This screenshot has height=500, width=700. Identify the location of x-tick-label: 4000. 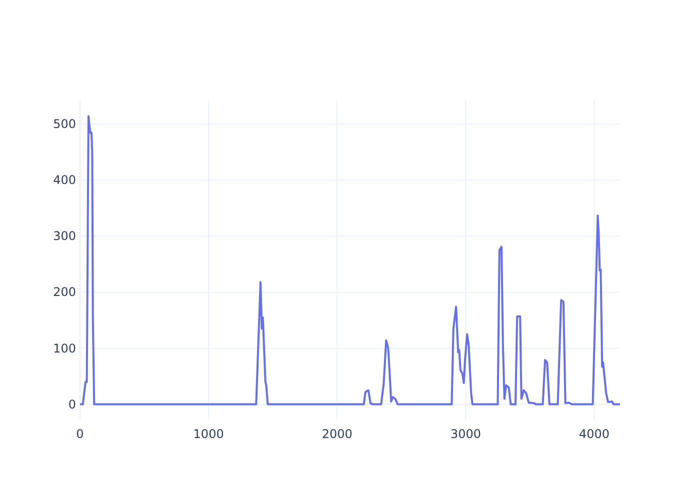
(594, 434).